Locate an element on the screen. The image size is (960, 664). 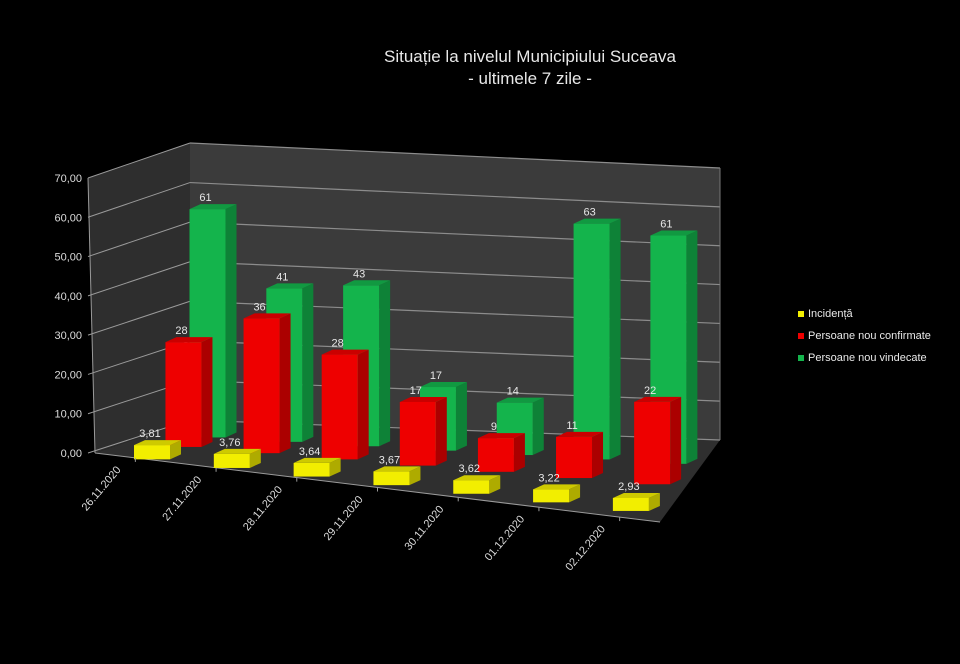
y-tick-label: 20,00 is located at coordinates (68, 375).